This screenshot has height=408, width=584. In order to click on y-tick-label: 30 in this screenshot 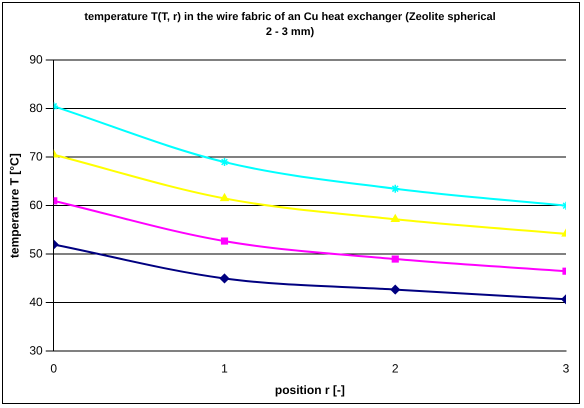, I will do `click(36, 351)`.